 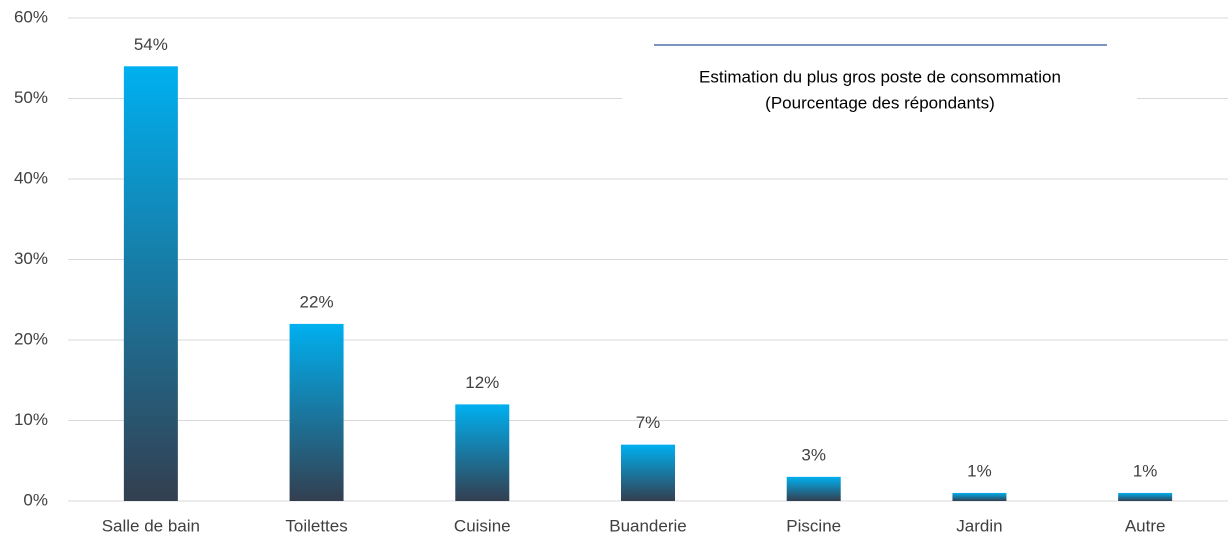 What do you see at coordinates (151, 525) in the screenshot?
I see `x-tick-label: Salle de bain` at bounding box center [151, 525].